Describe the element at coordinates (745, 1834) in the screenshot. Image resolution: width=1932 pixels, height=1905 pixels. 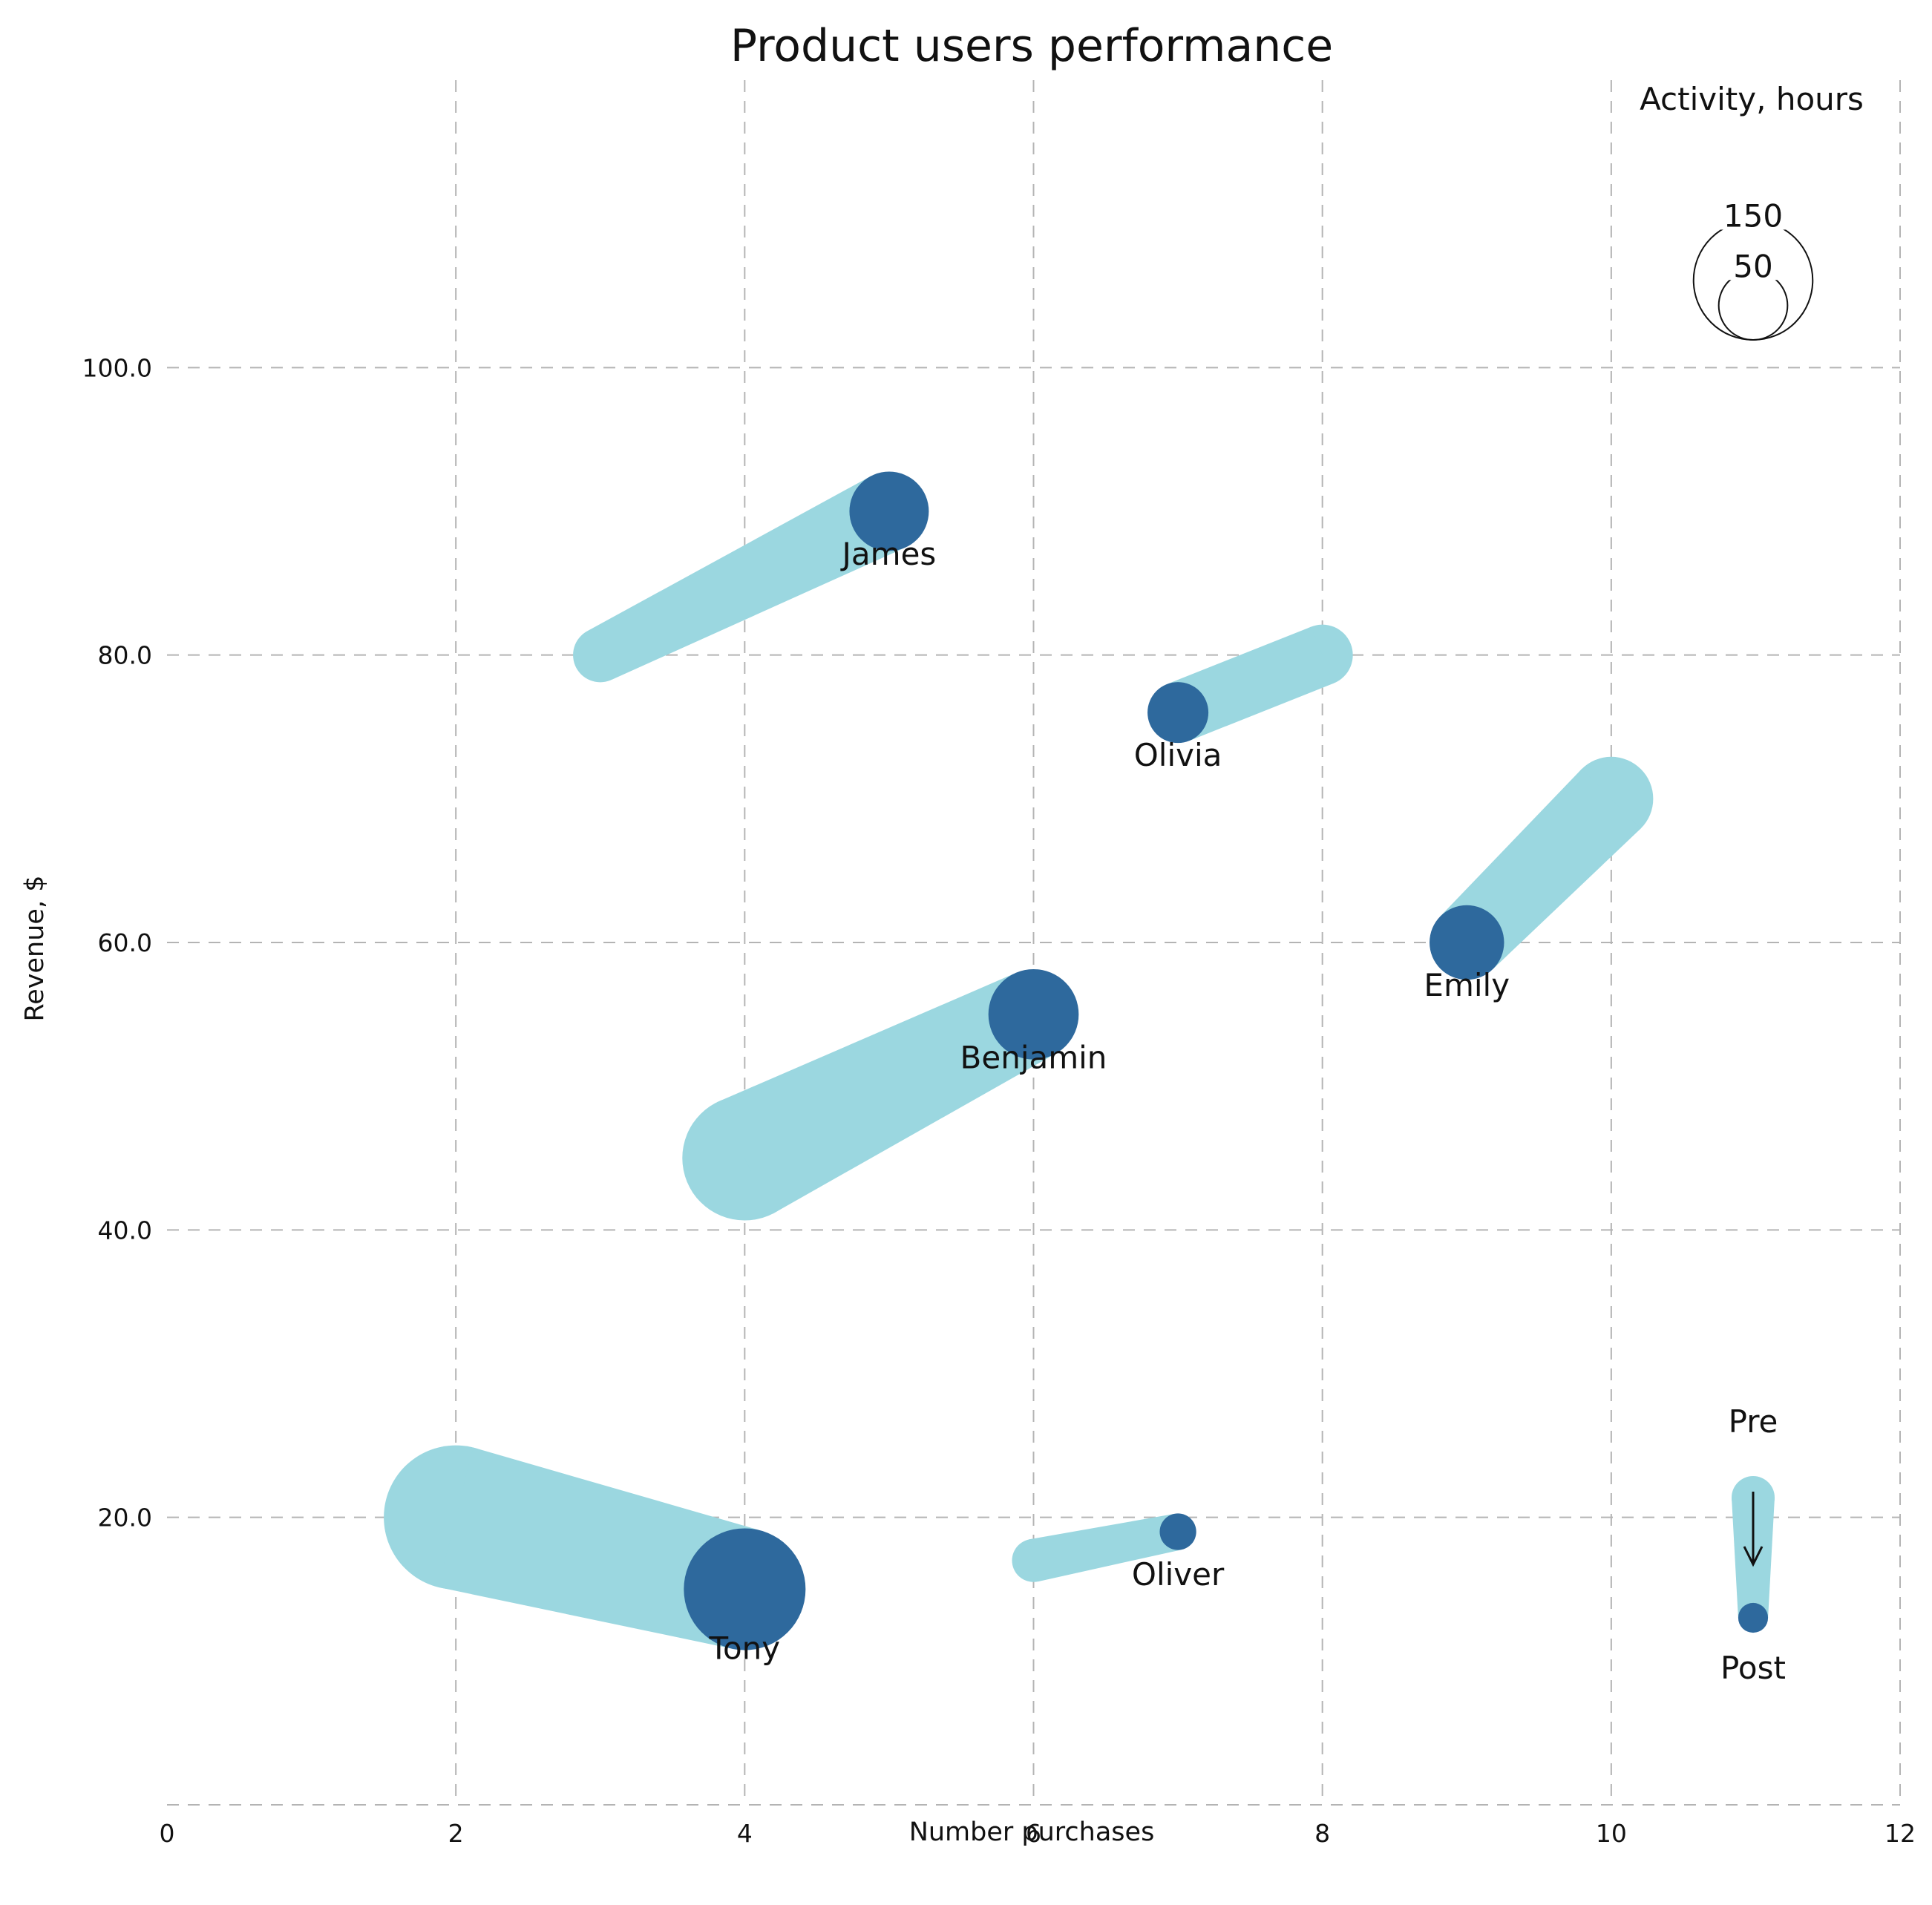
I see `x-tick-label: 4` at that location.